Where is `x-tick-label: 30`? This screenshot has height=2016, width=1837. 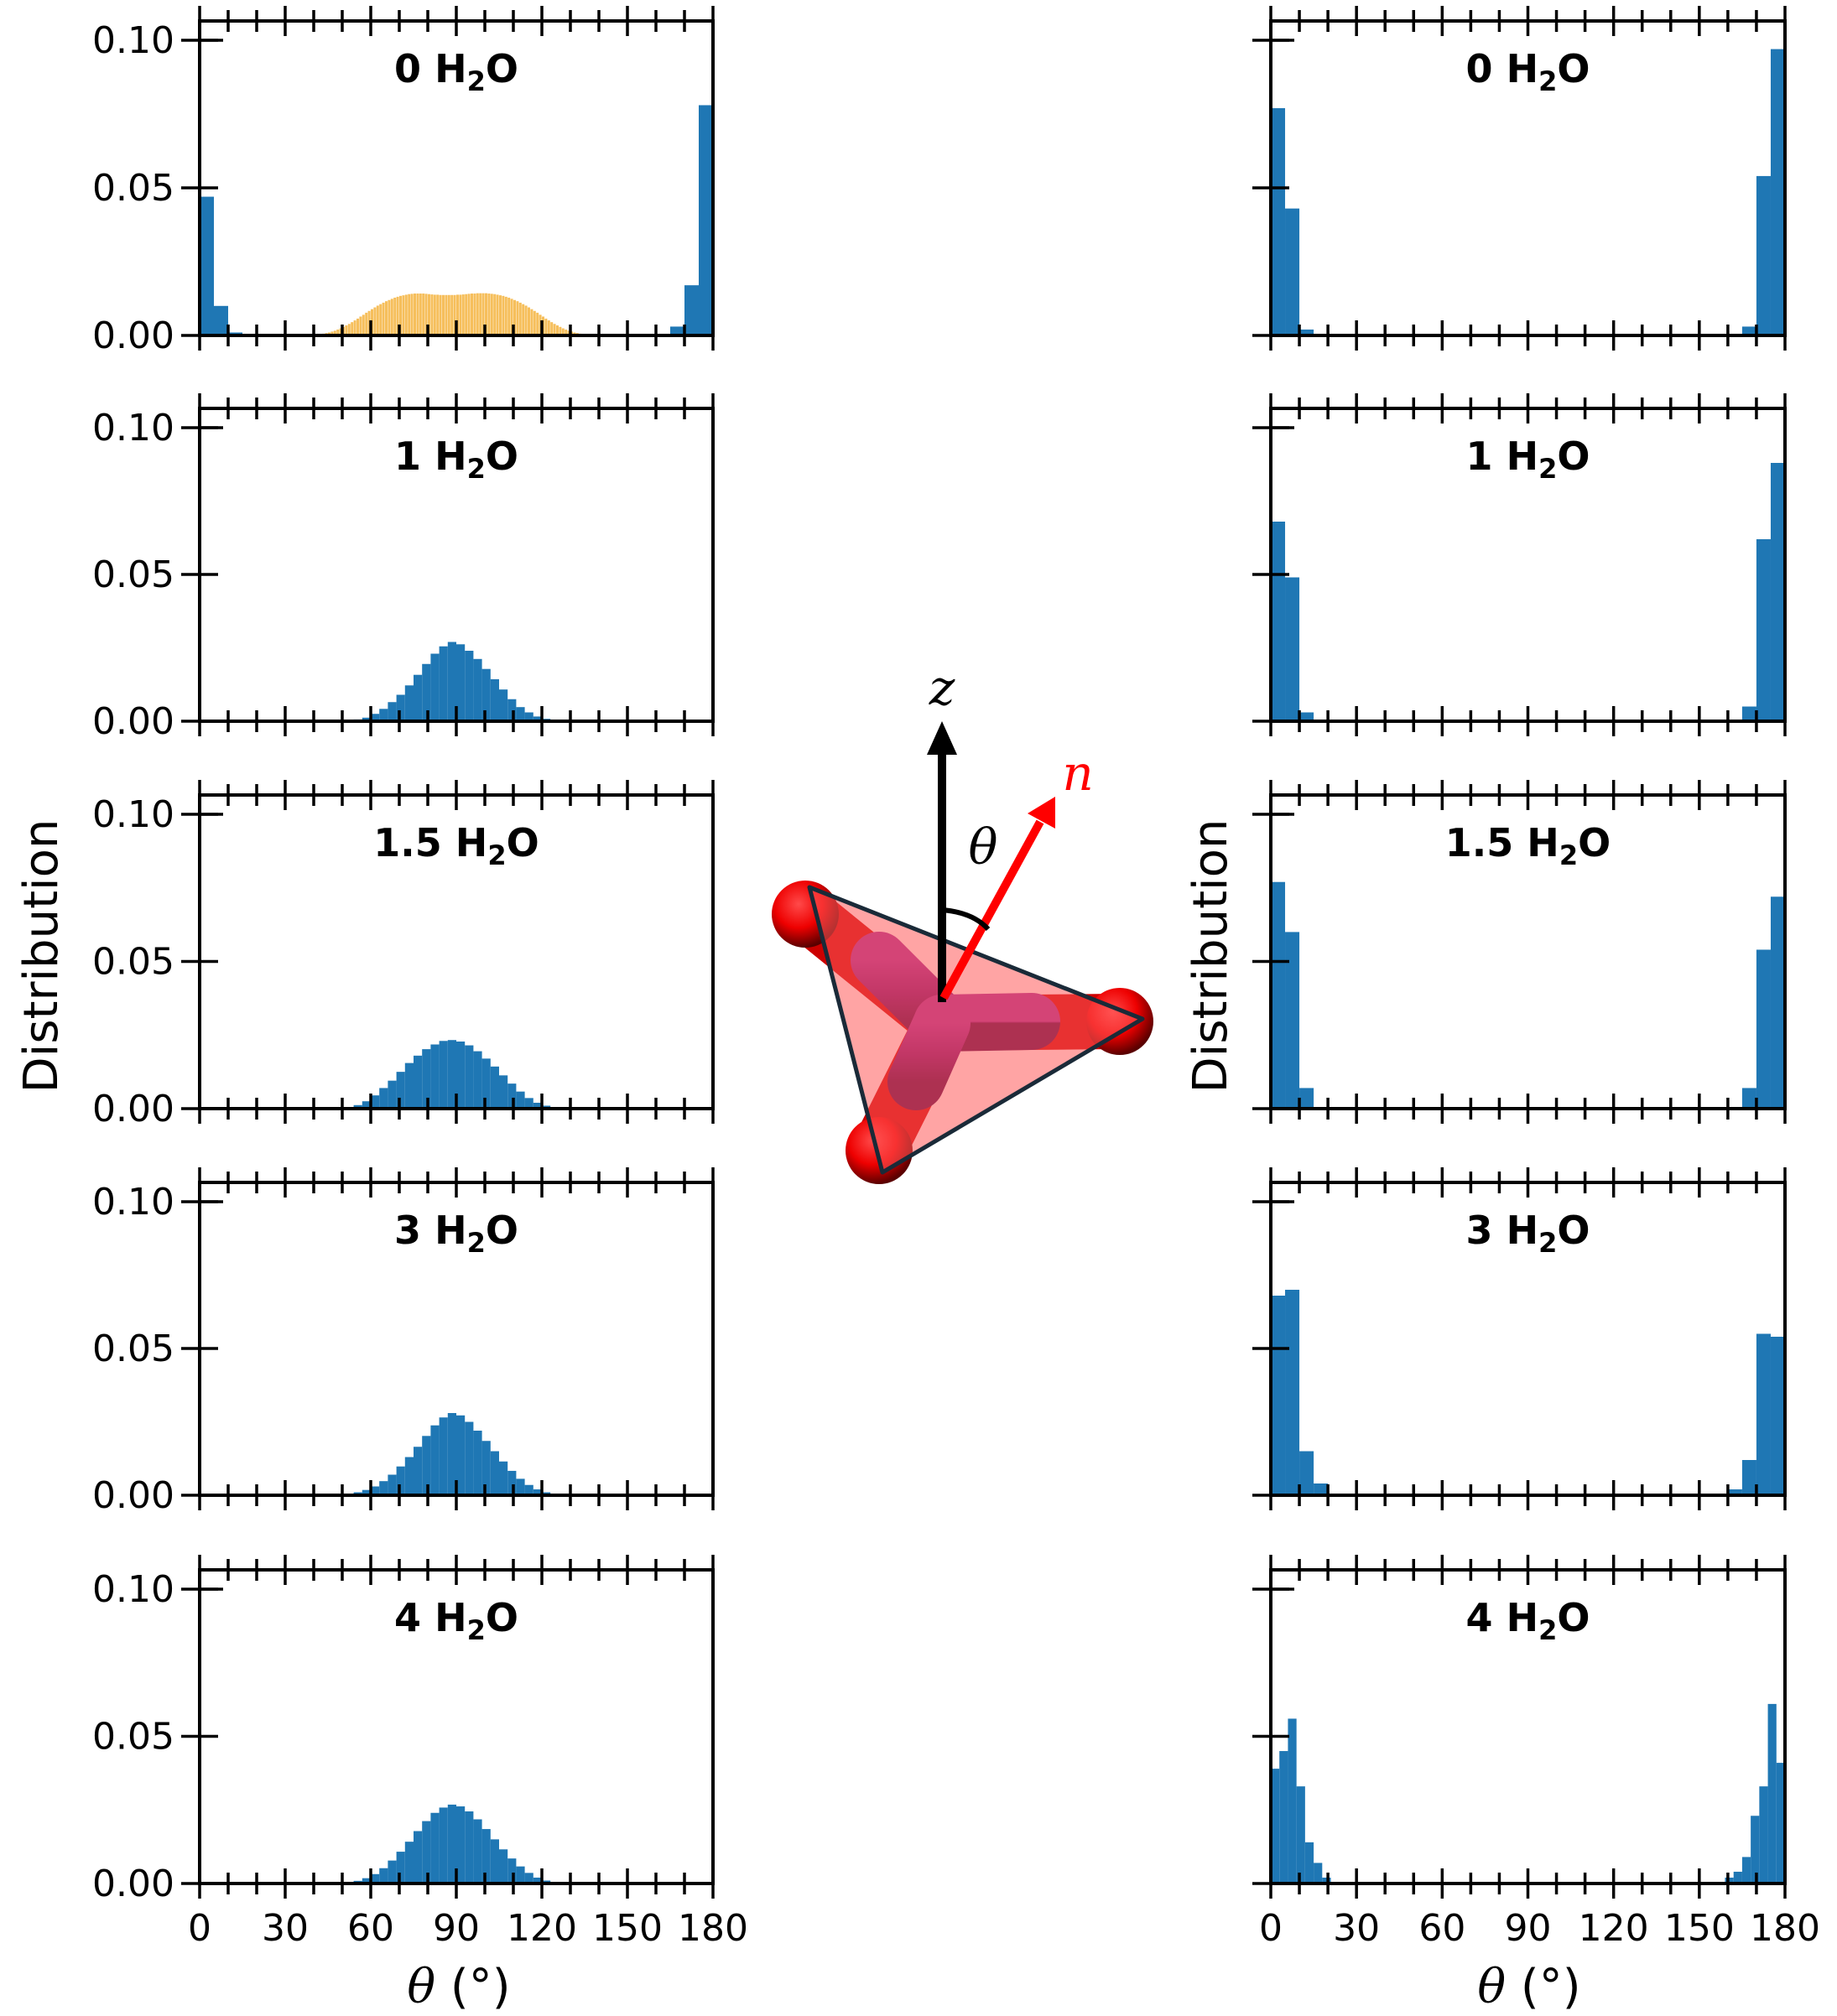
x-tick-label: 30 is located at coordinates (1356, 1928).